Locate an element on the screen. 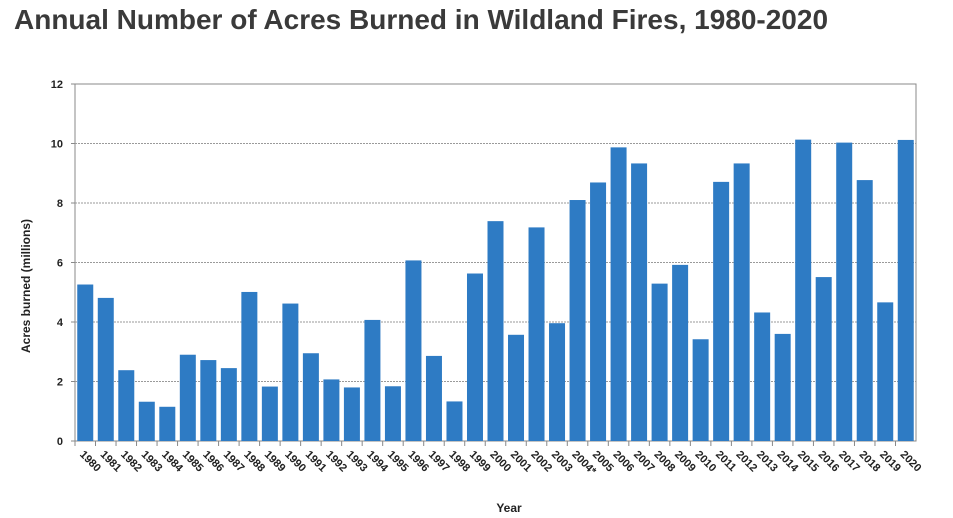  x-tick-label: 1992 is located at coordinates (336, 462).